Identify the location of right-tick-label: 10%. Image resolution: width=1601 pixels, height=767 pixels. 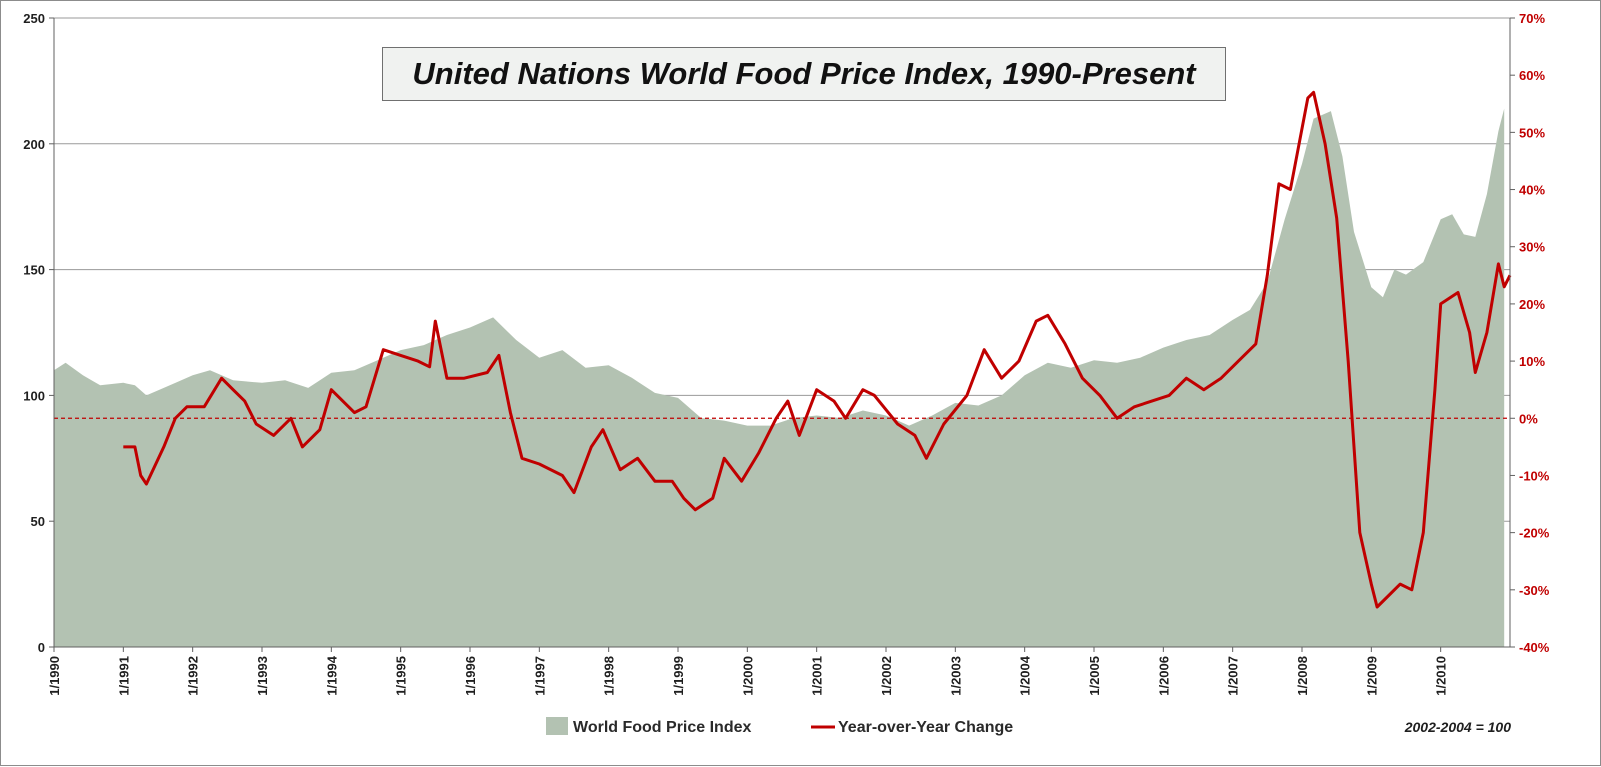
(1532, 361).